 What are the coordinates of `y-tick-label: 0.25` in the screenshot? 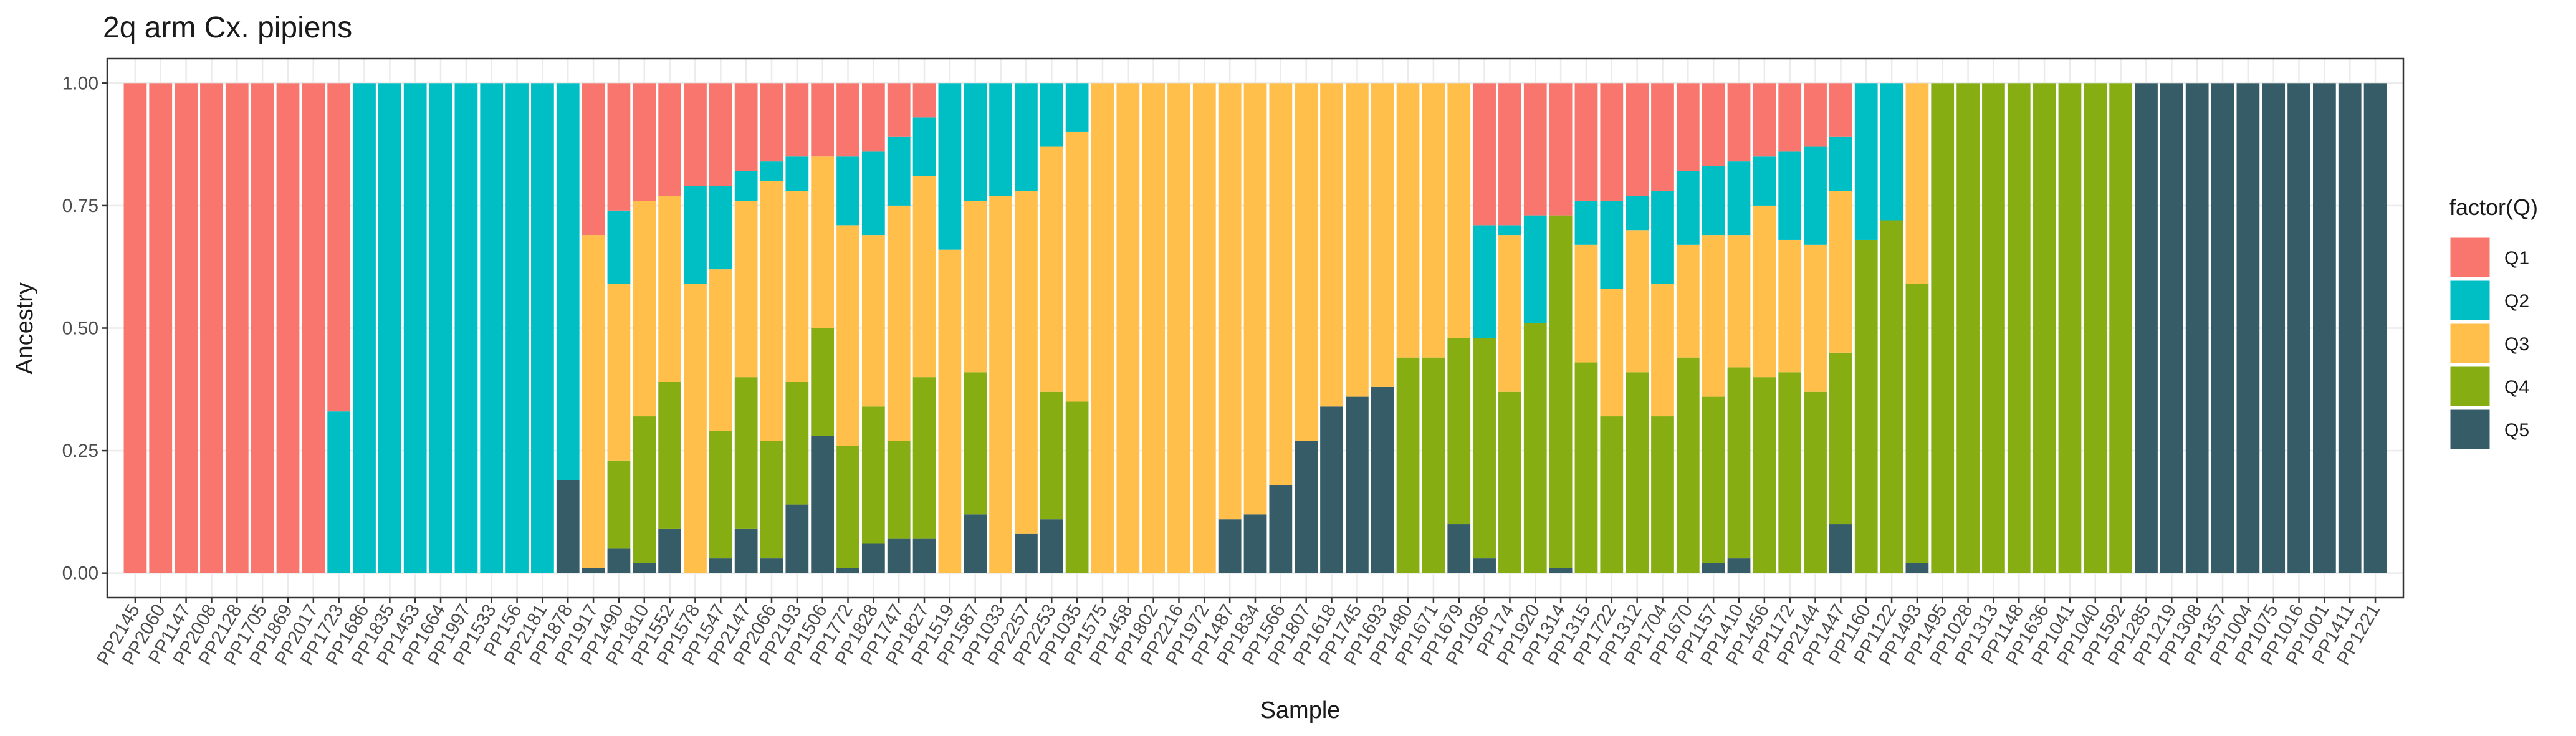 It's located at (80, 451).